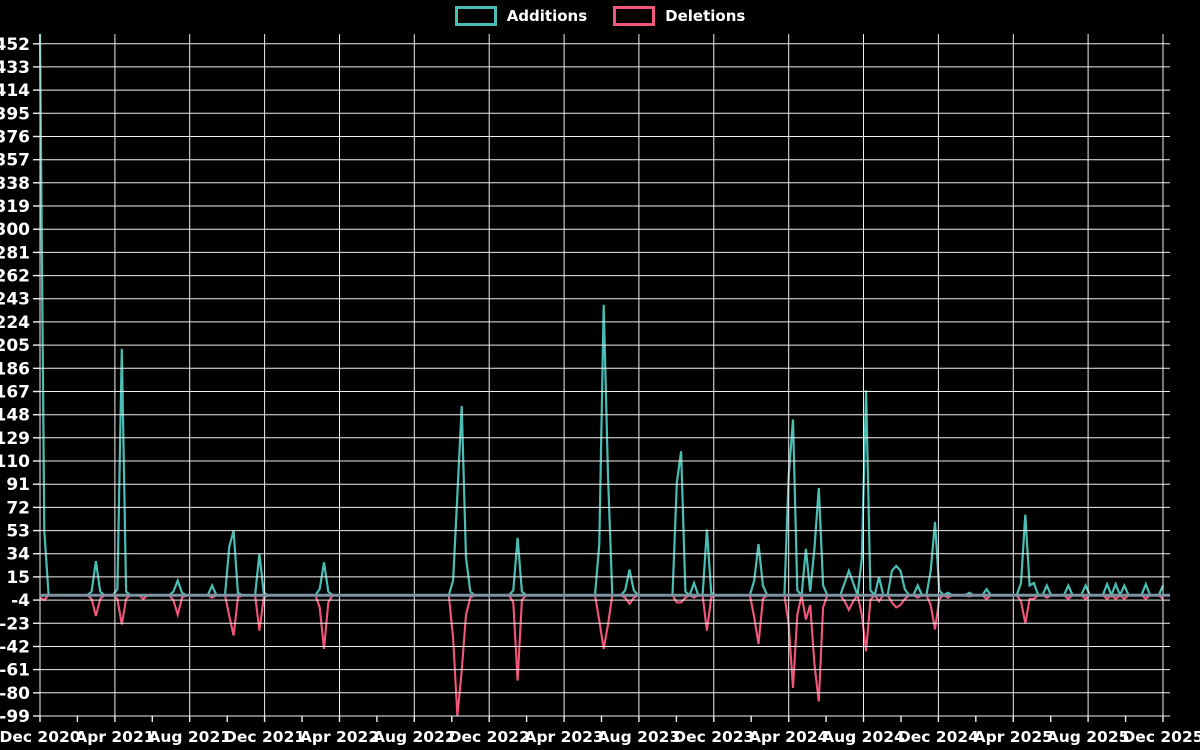  I want to click on x-axis-label: Apr 2022, so click(339, 737).